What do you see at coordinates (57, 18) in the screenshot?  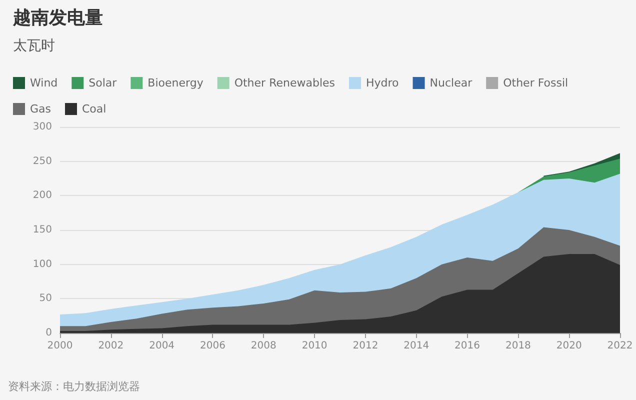 I see `chart-title: 越南发电量` at bounding box center [57, 18].